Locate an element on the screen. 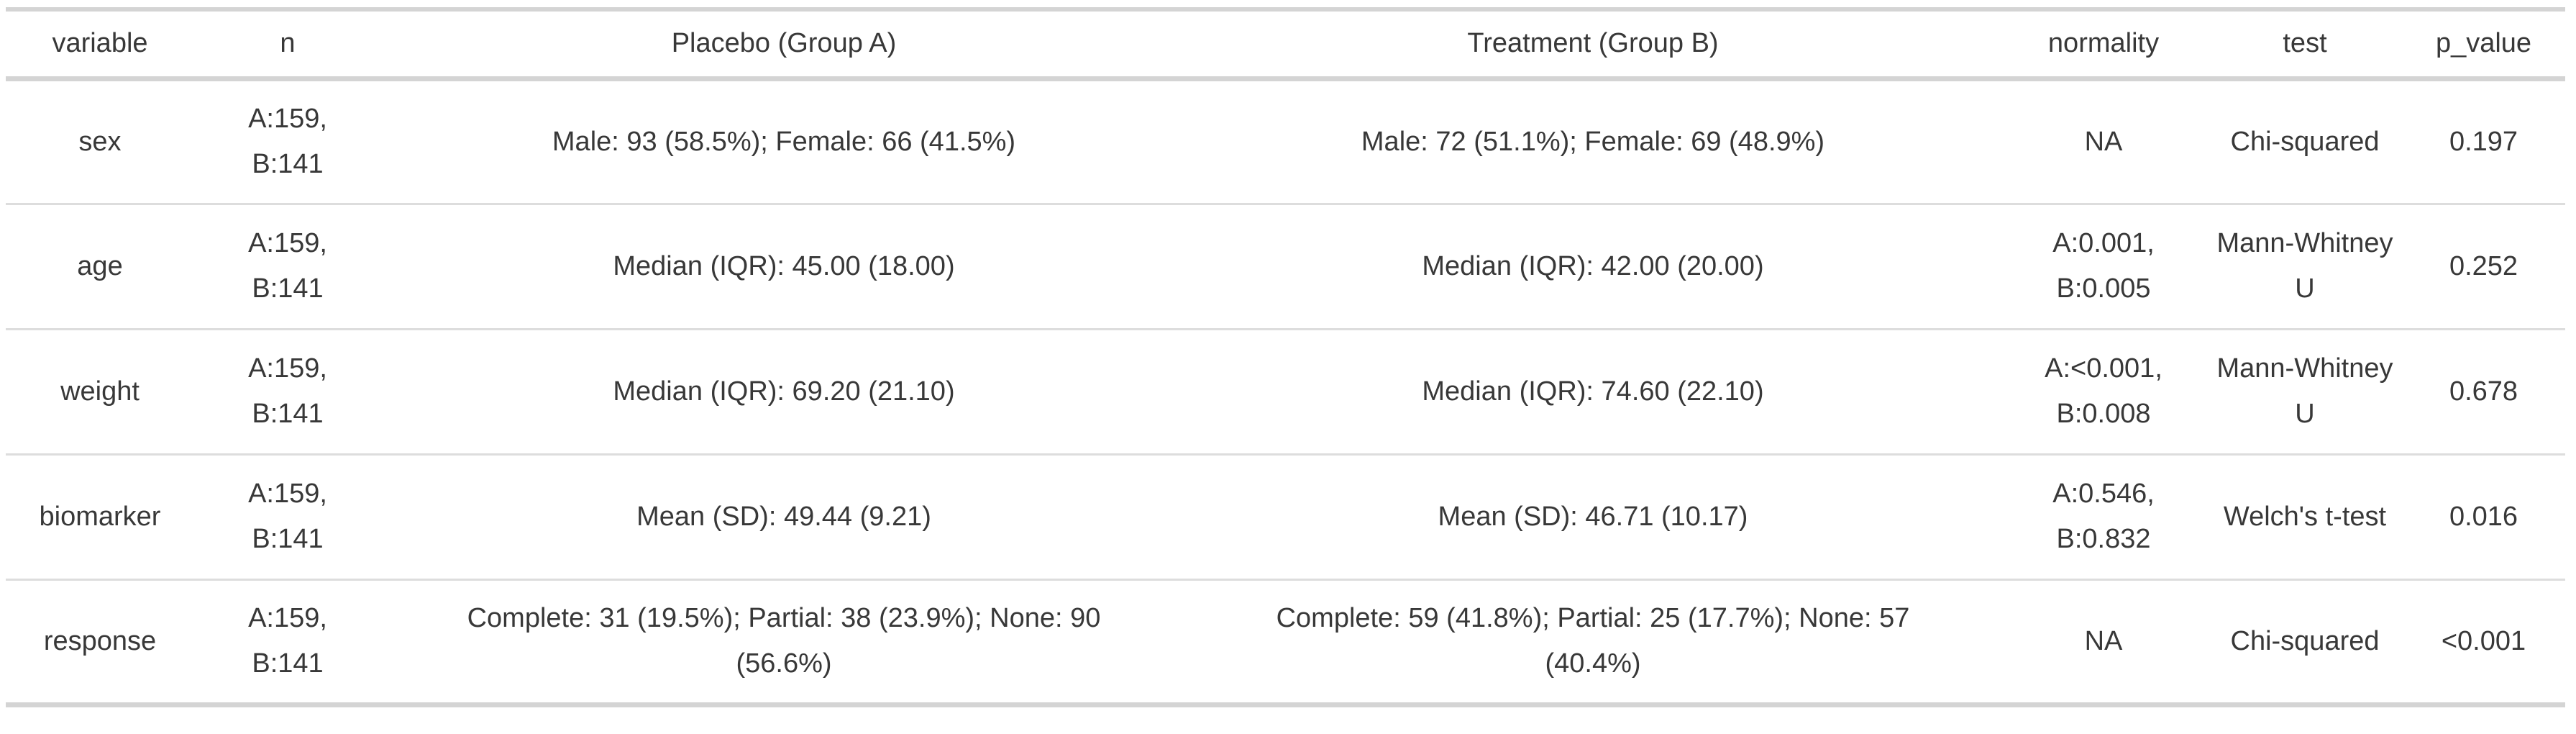 This screenshot has height=734, width=2576. cell-p-value: <0.001 is located at coordinates (2483, 642).